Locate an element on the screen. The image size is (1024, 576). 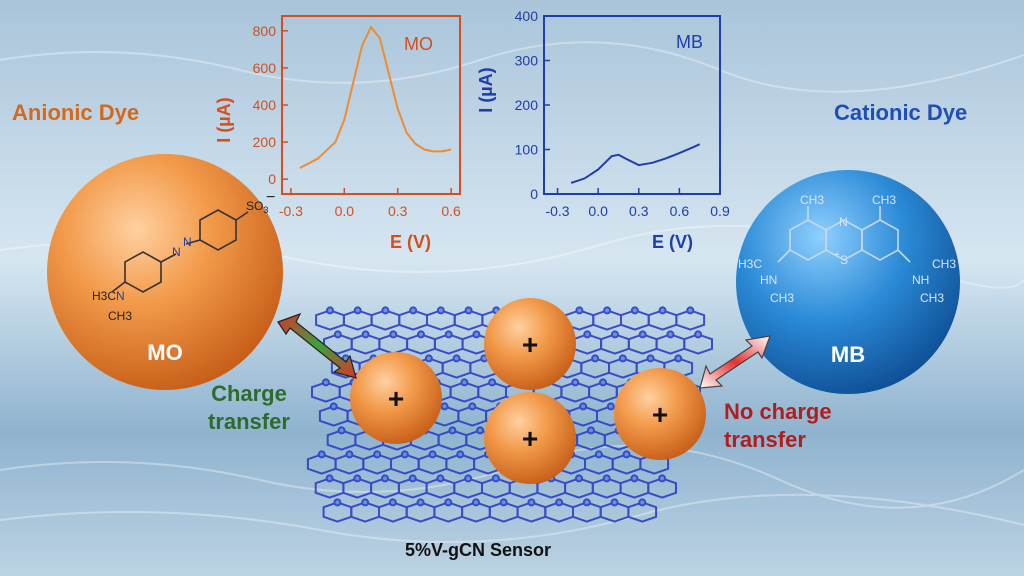
sensor-label: 5%V-gCN Sensor is located at coordinates (478, 550).